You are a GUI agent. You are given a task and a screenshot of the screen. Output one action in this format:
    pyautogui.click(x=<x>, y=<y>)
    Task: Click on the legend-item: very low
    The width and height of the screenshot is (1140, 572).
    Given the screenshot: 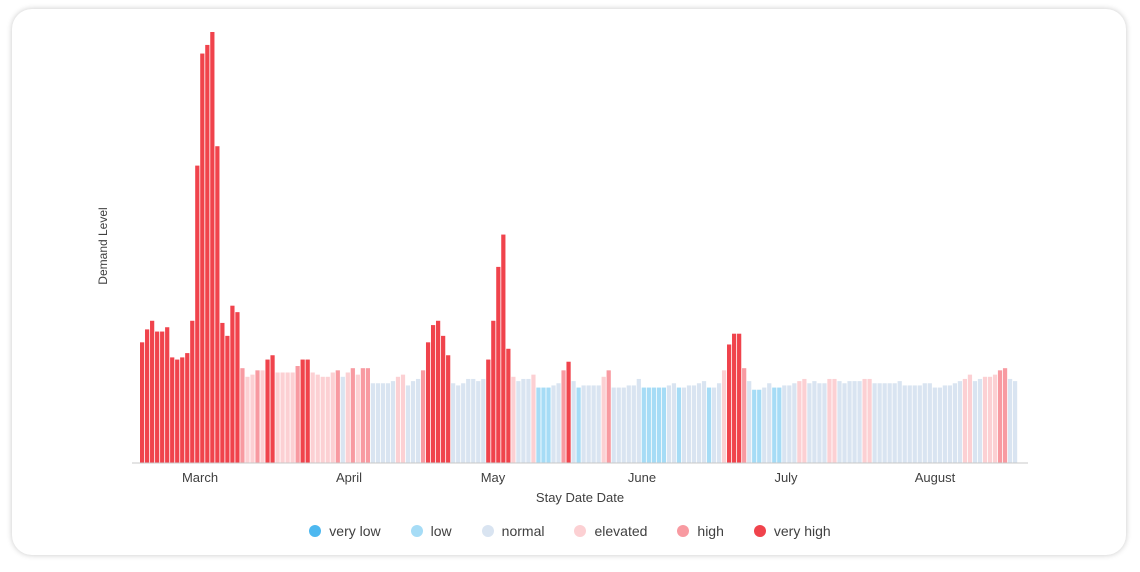 What is the action you would take?
    pyautogui.click(x=345, y=531)
    